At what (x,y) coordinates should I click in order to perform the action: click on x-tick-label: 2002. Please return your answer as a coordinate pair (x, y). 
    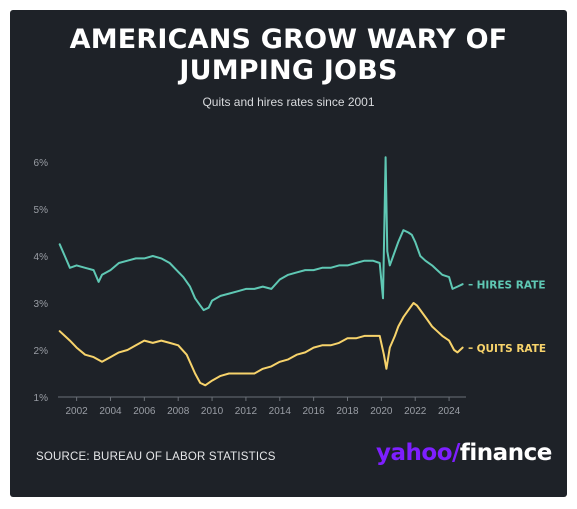
    Looking at the image, I should click on (76, 411).